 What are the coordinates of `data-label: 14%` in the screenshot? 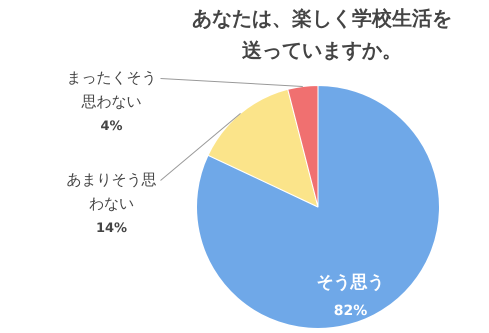 It's located at (112, 228).